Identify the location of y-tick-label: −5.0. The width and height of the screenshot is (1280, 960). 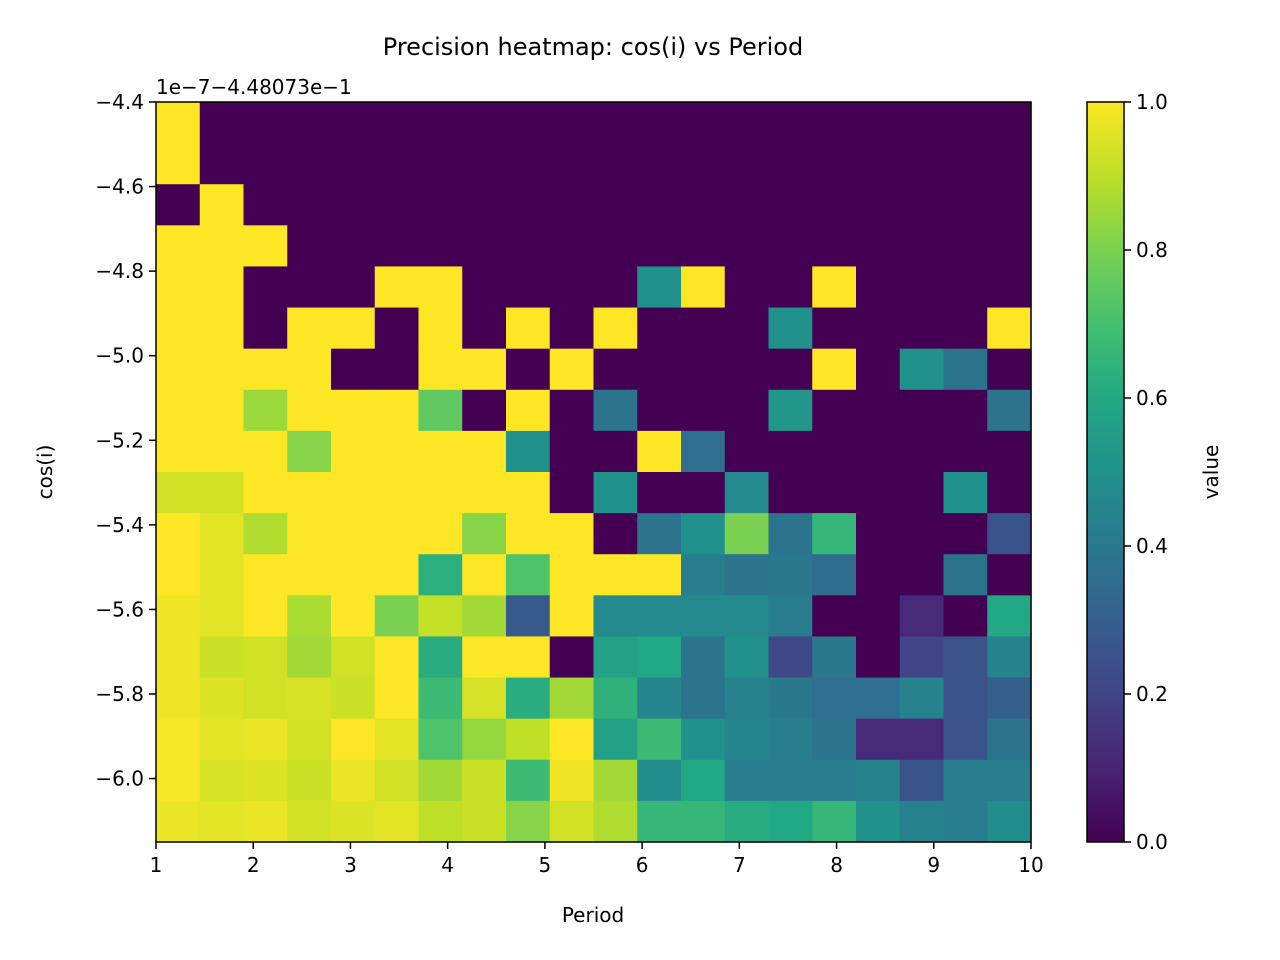
(119, 356).